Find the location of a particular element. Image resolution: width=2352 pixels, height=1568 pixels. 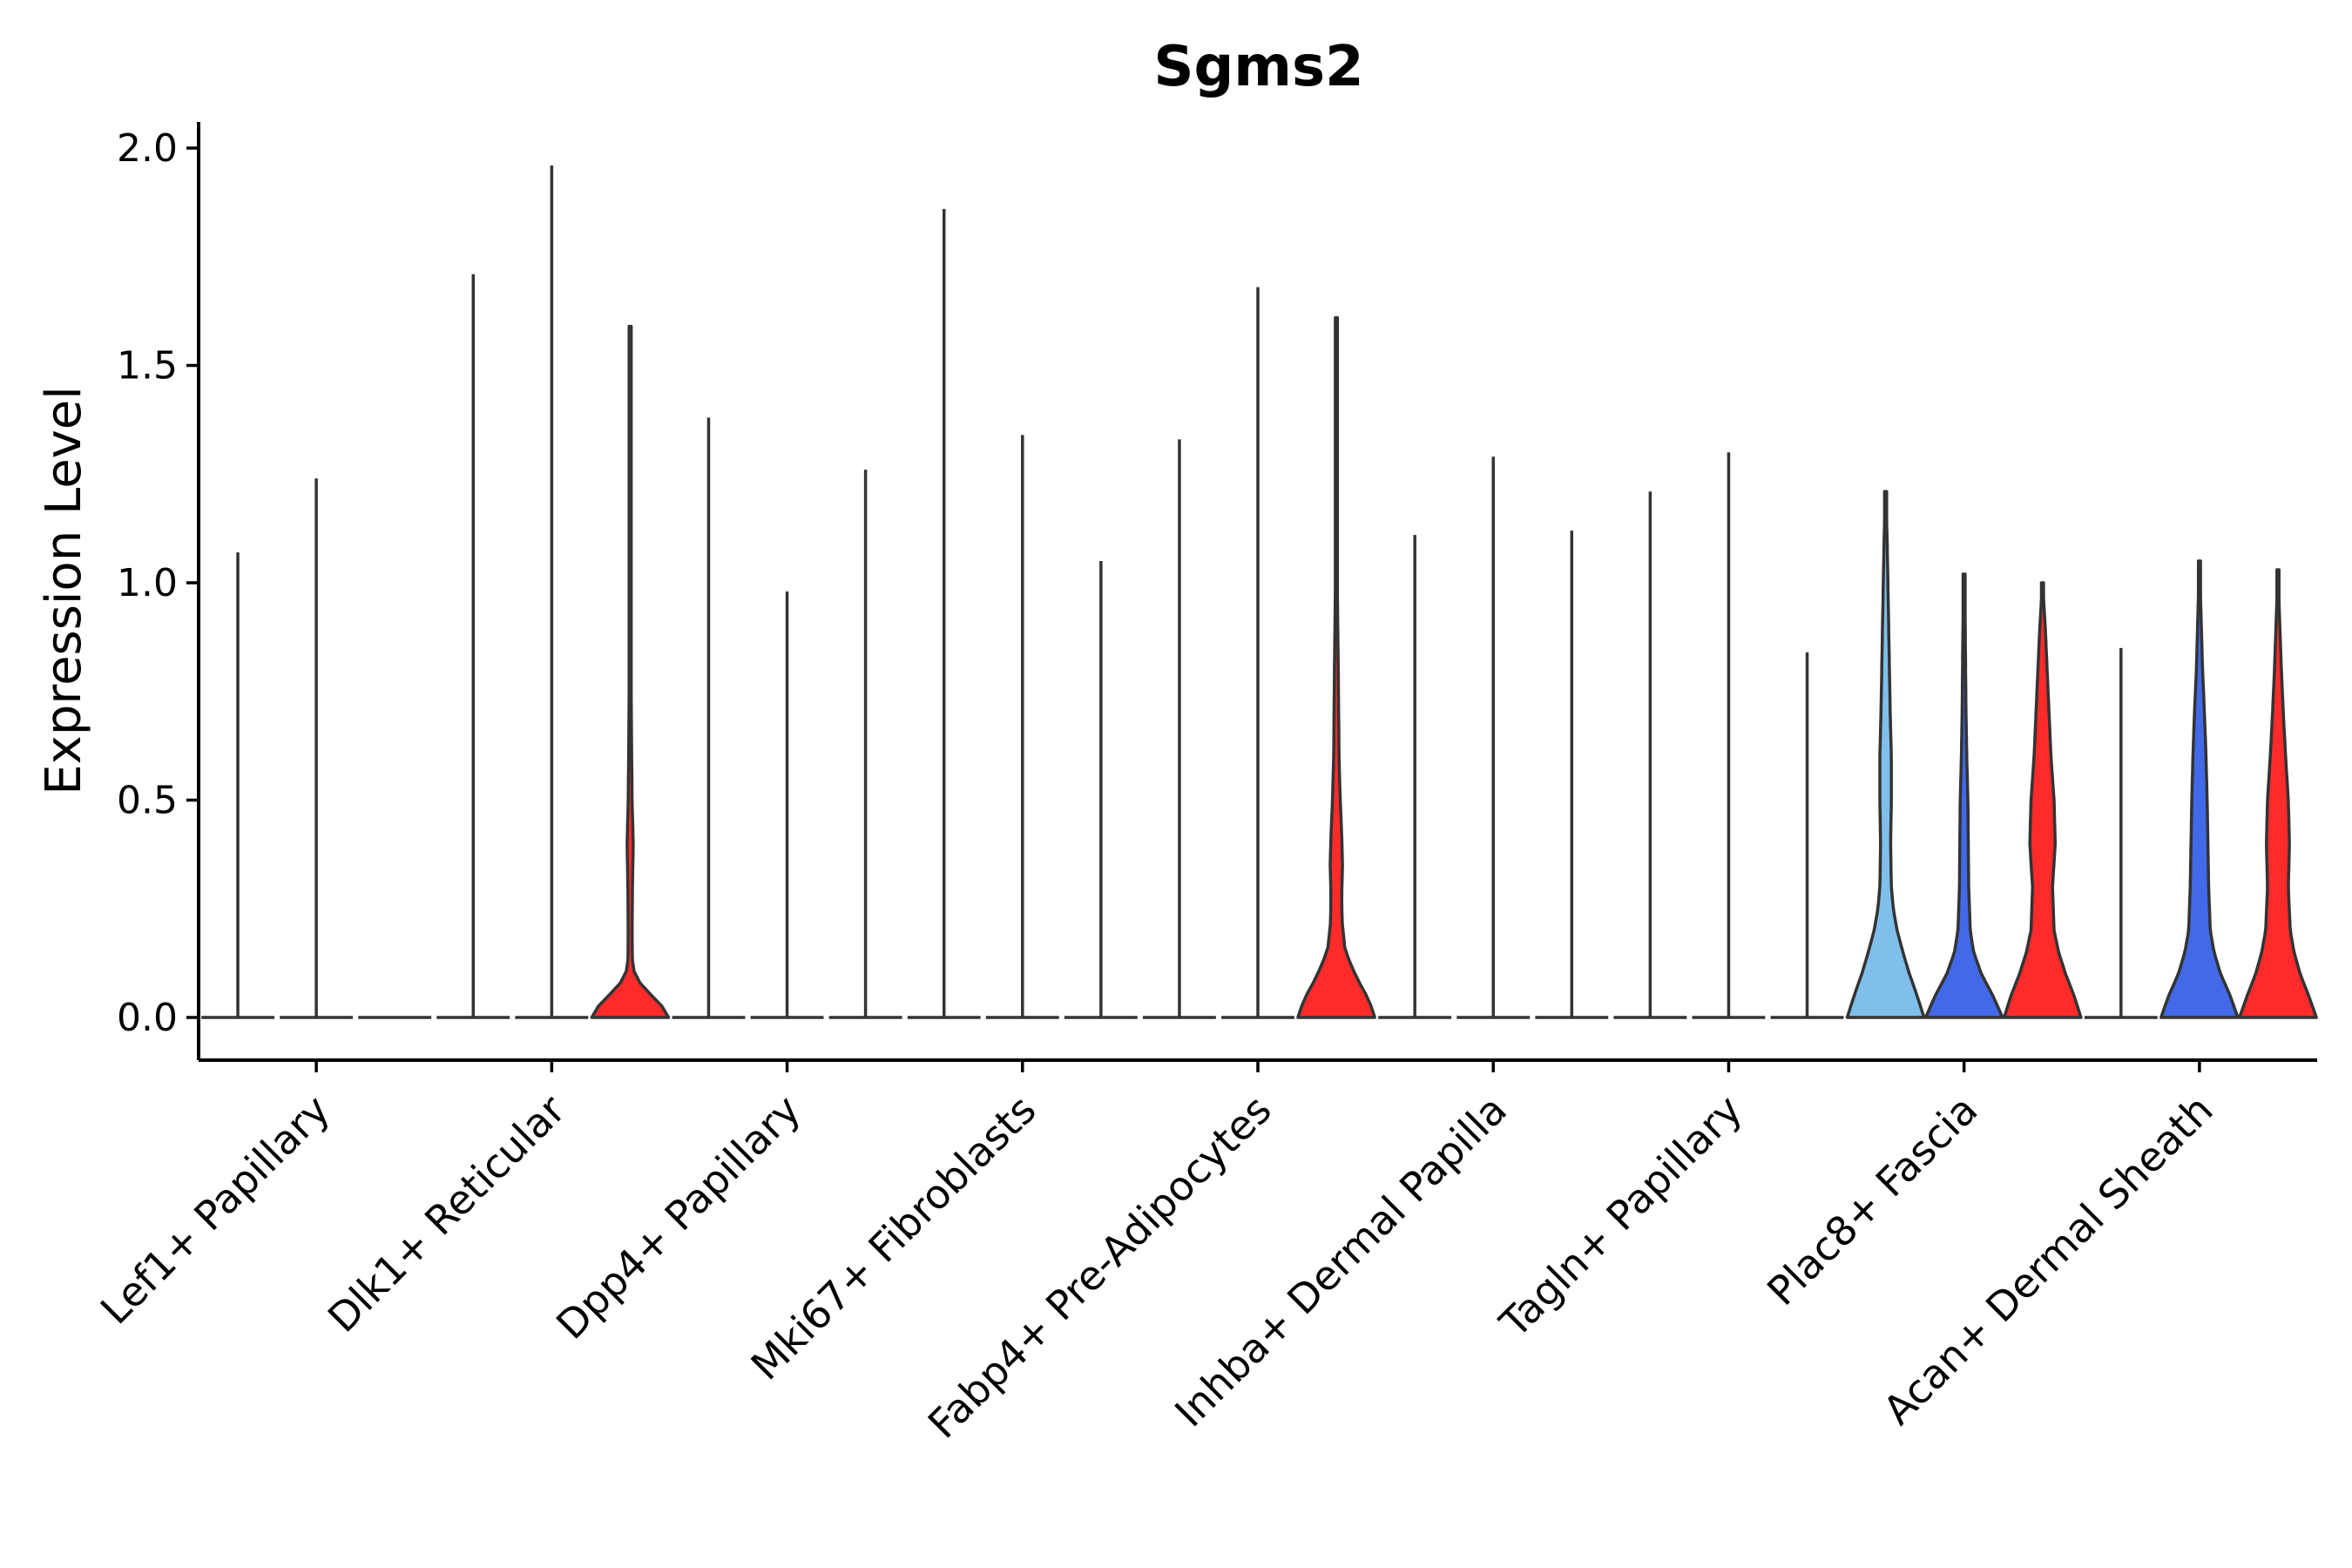

x-tick-label-6: Tagln+ Papillary is located at coordinates (1621, 1217).